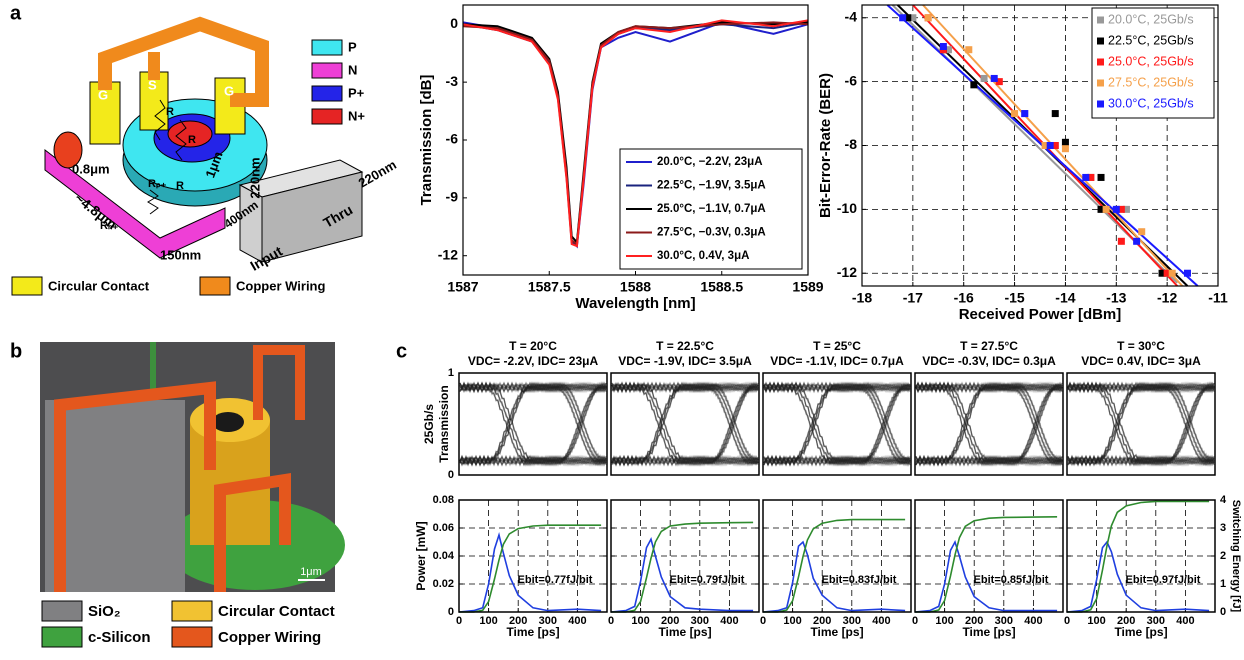 Image resolution: width=1244 pixels, height=660 pixels. What do you see at coordinates (180, 254) in the screenshot?
I see `dimension: 150nm` at bounding box center [180, 254].